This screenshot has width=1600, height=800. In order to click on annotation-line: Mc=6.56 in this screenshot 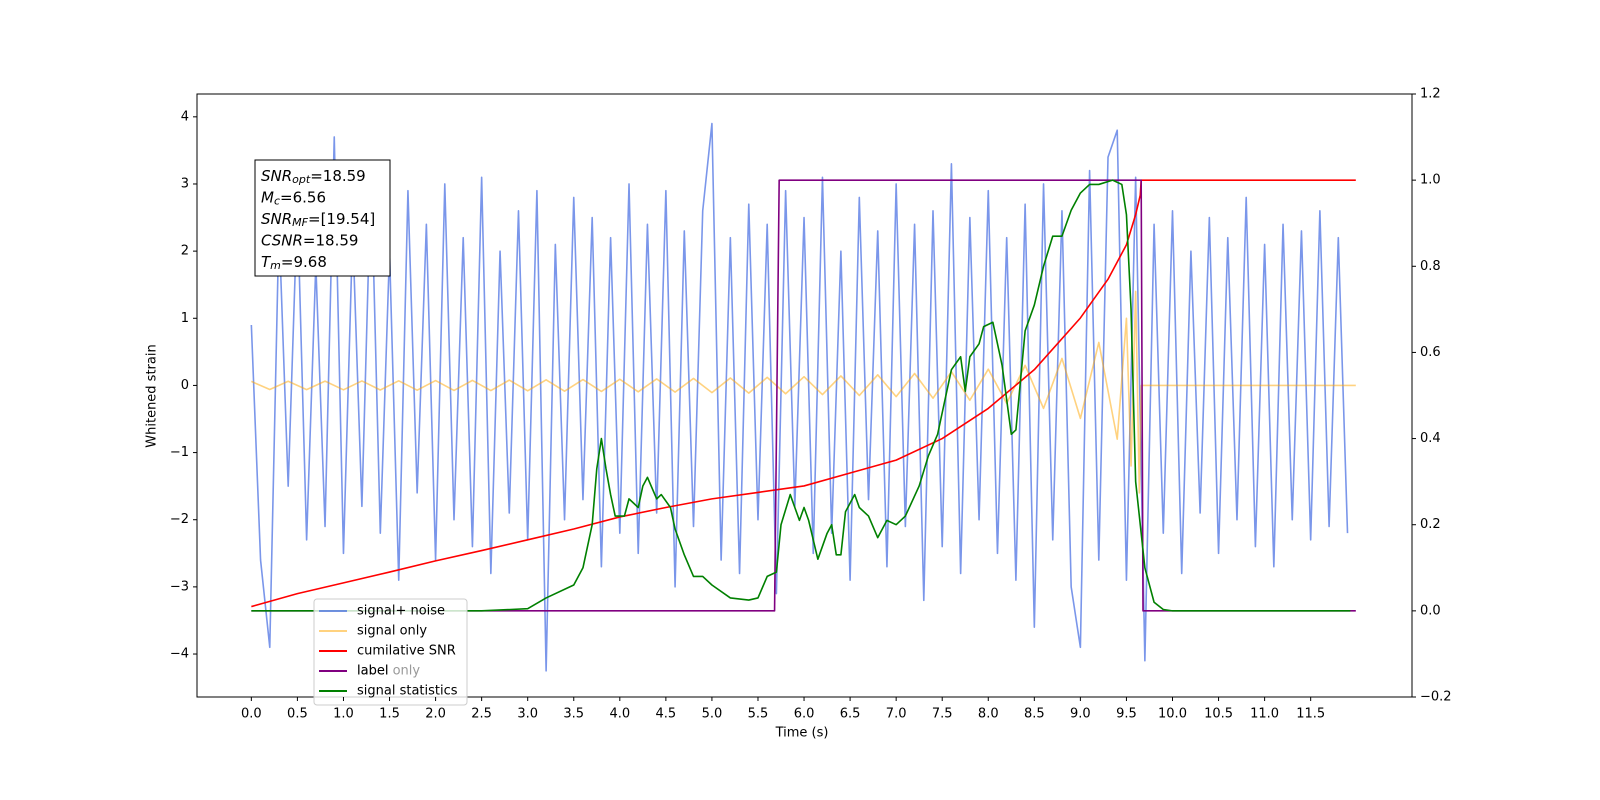, I will do `click(293, 198)`.